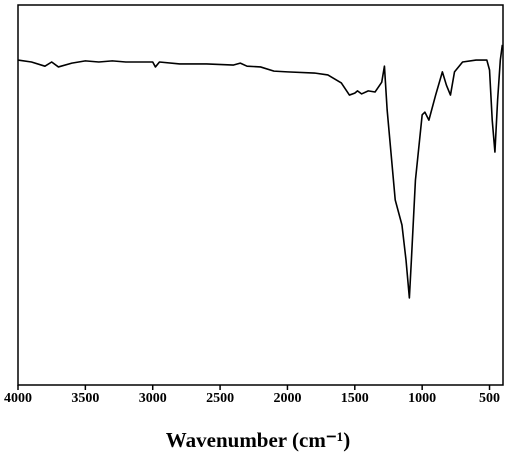 The width and height of the screenshot is (505, 463). What do you see at coordinates (258, 440) in the screenshot?
I see `x-axis-title: Wavenumber (cm⁻¹)` at bounding box center [258, 440].